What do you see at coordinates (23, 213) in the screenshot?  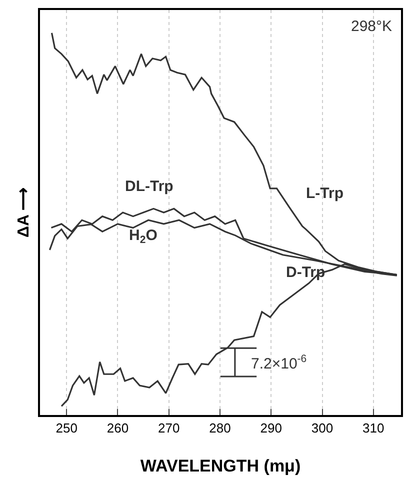 I see `y-axis-title: ΔA ⟶` at bounding box center [23, 213].